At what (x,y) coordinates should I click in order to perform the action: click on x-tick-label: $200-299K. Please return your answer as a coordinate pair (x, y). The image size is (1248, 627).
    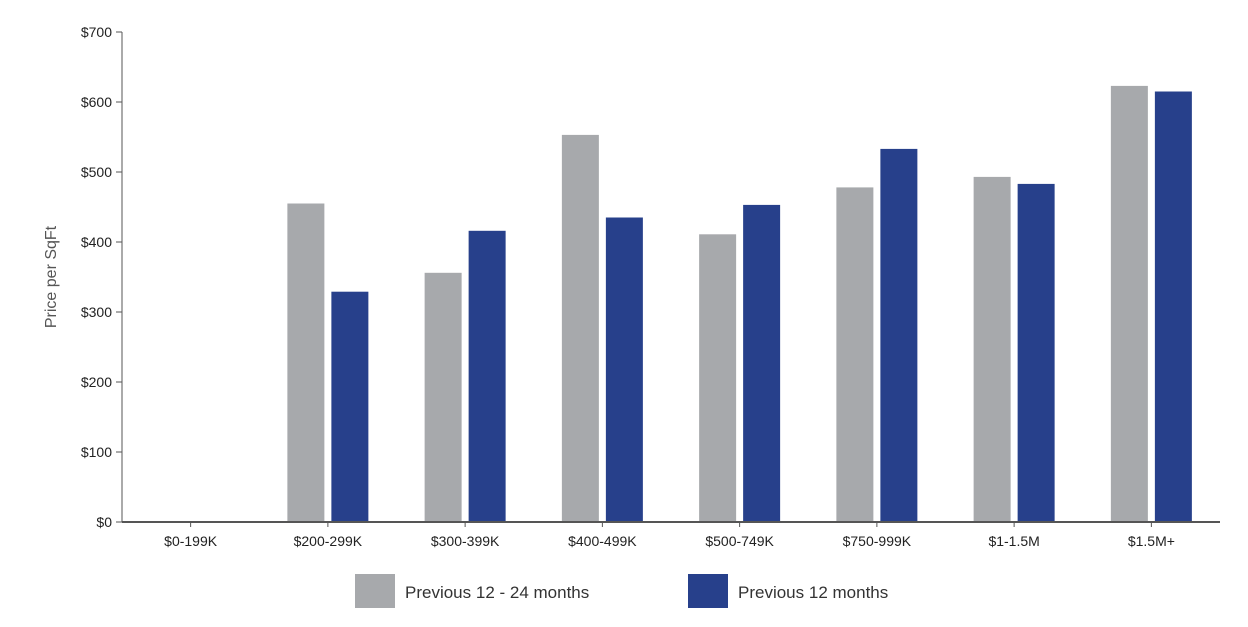
    Looking at the image, I should click on (328, 541).